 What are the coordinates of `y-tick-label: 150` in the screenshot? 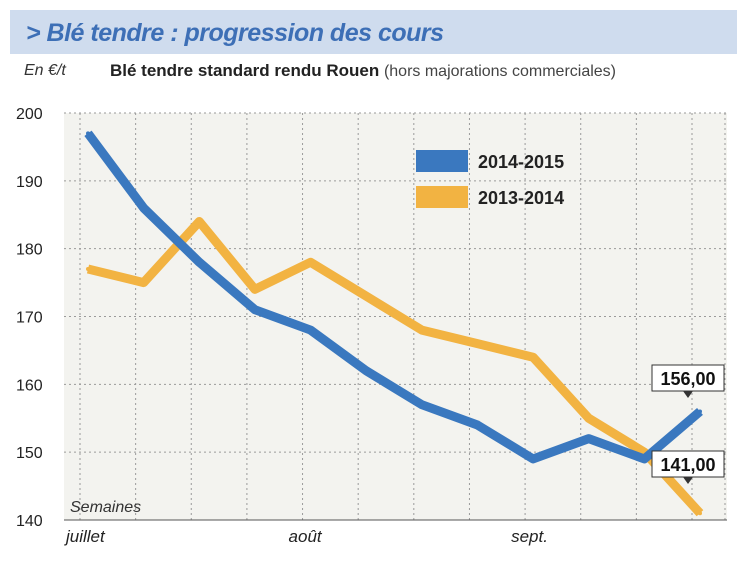 It's located at (29, 453).